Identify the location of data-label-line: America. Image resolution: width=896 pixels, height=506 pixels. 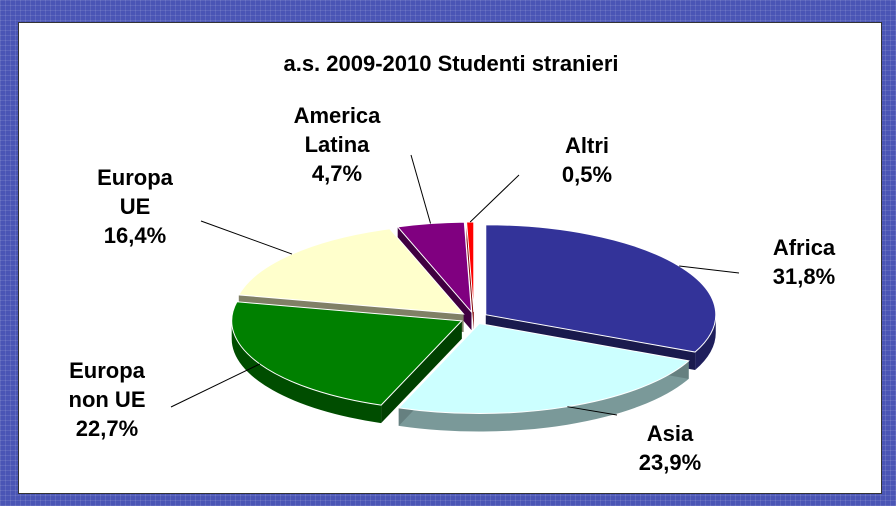
(338, 115).